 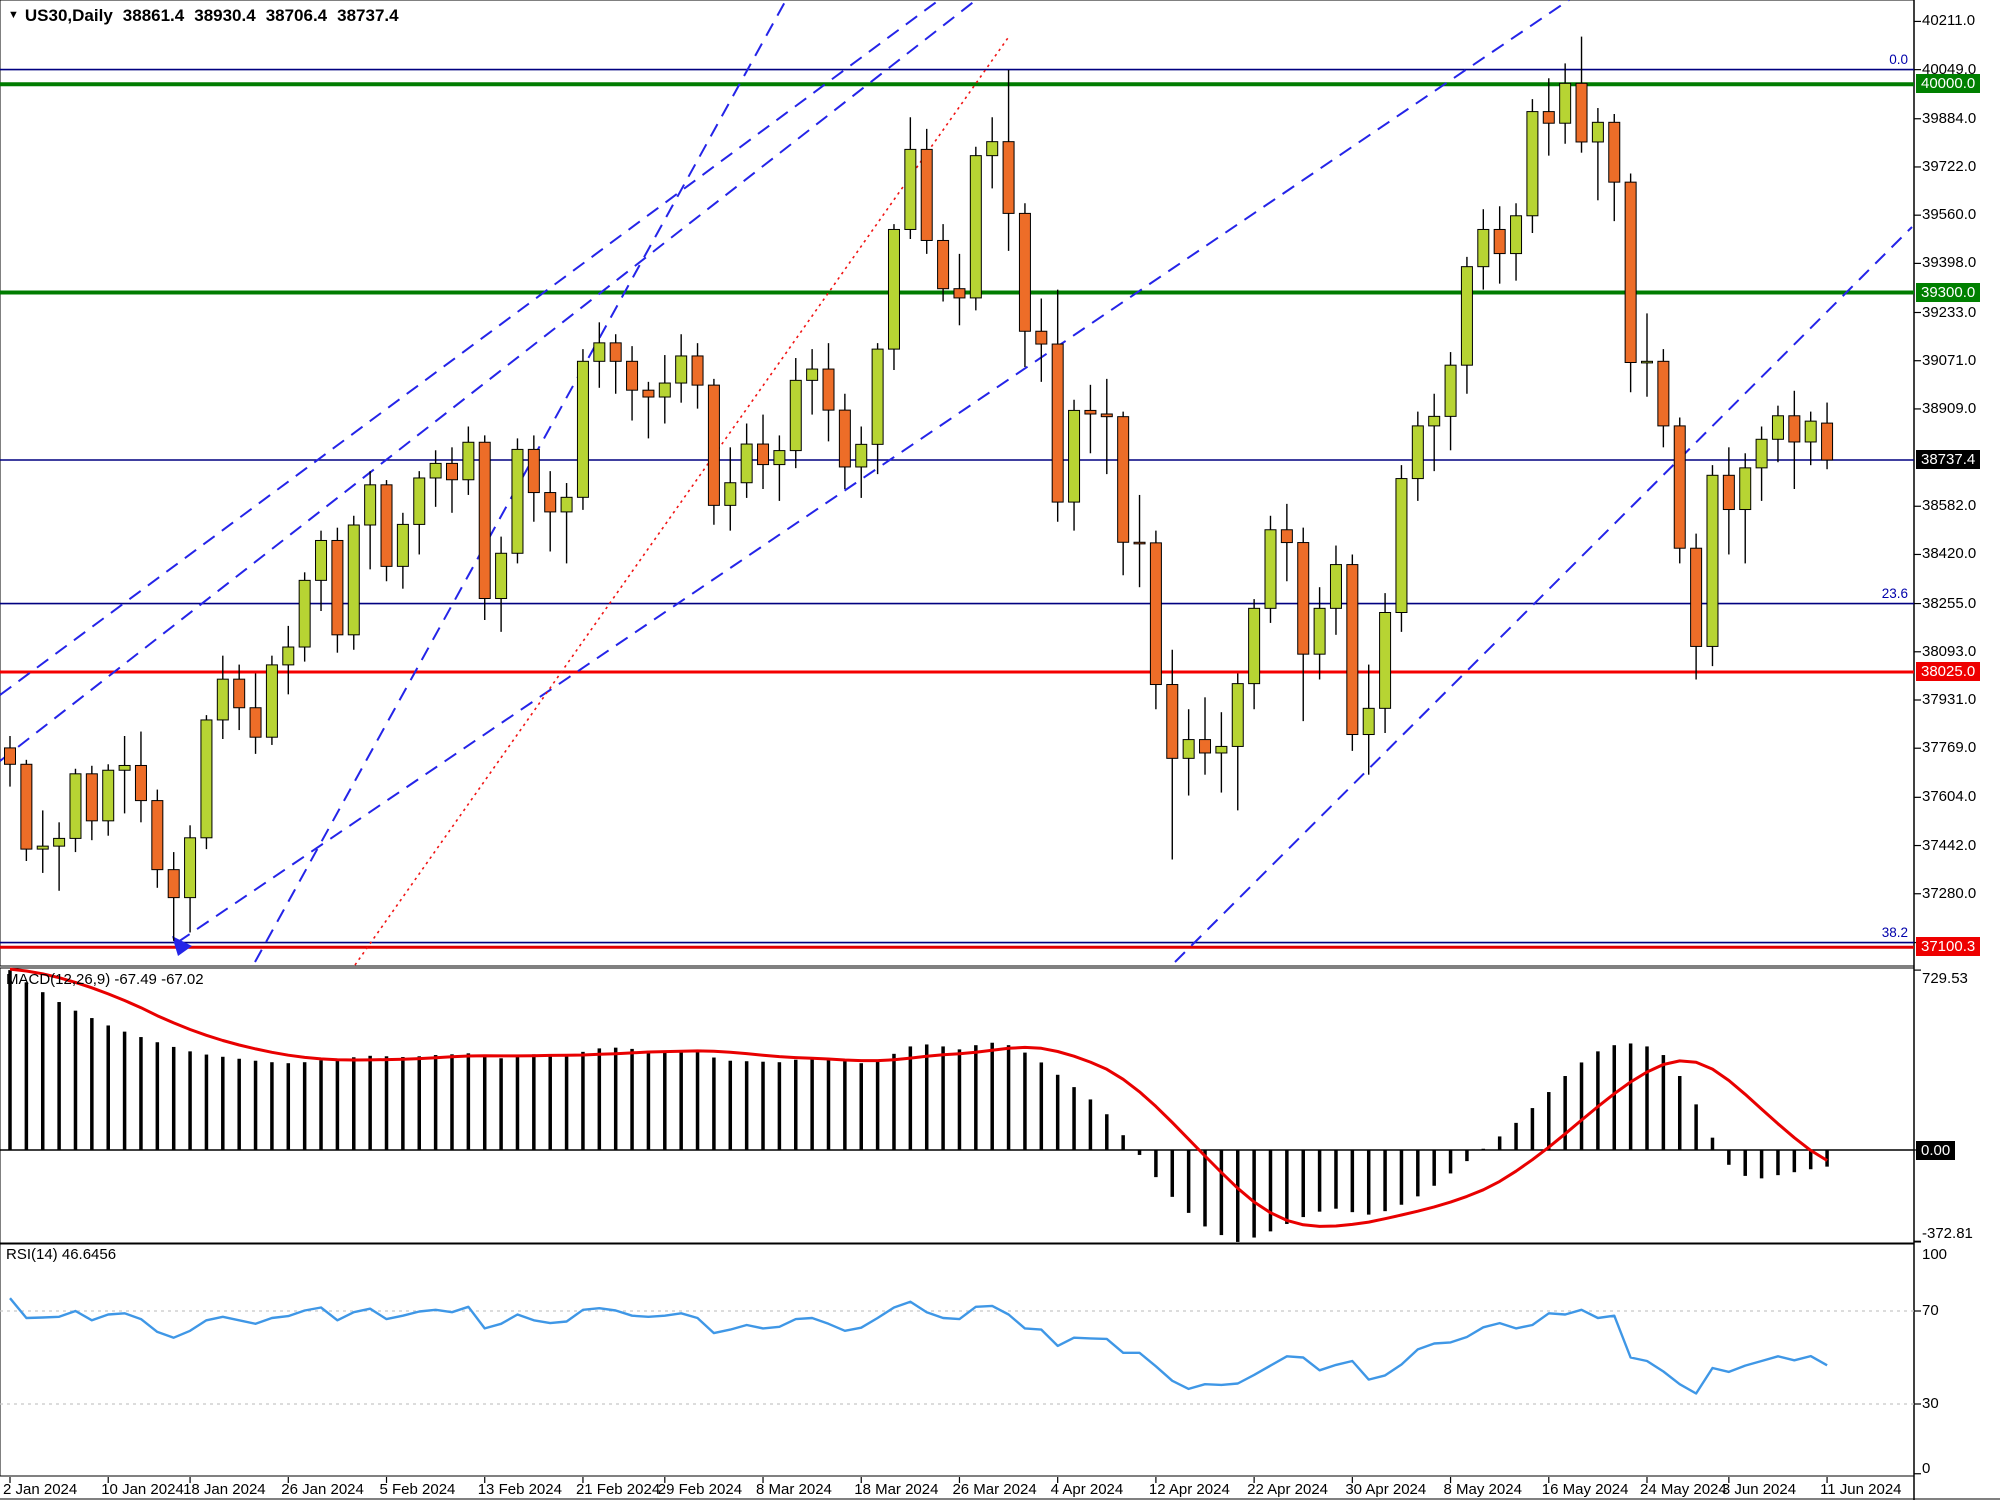 What do you see at coordinates (1949, 506) in the screenshot?
I see `price-tick-label: 38582.0` at bounding box center [1949, 506].